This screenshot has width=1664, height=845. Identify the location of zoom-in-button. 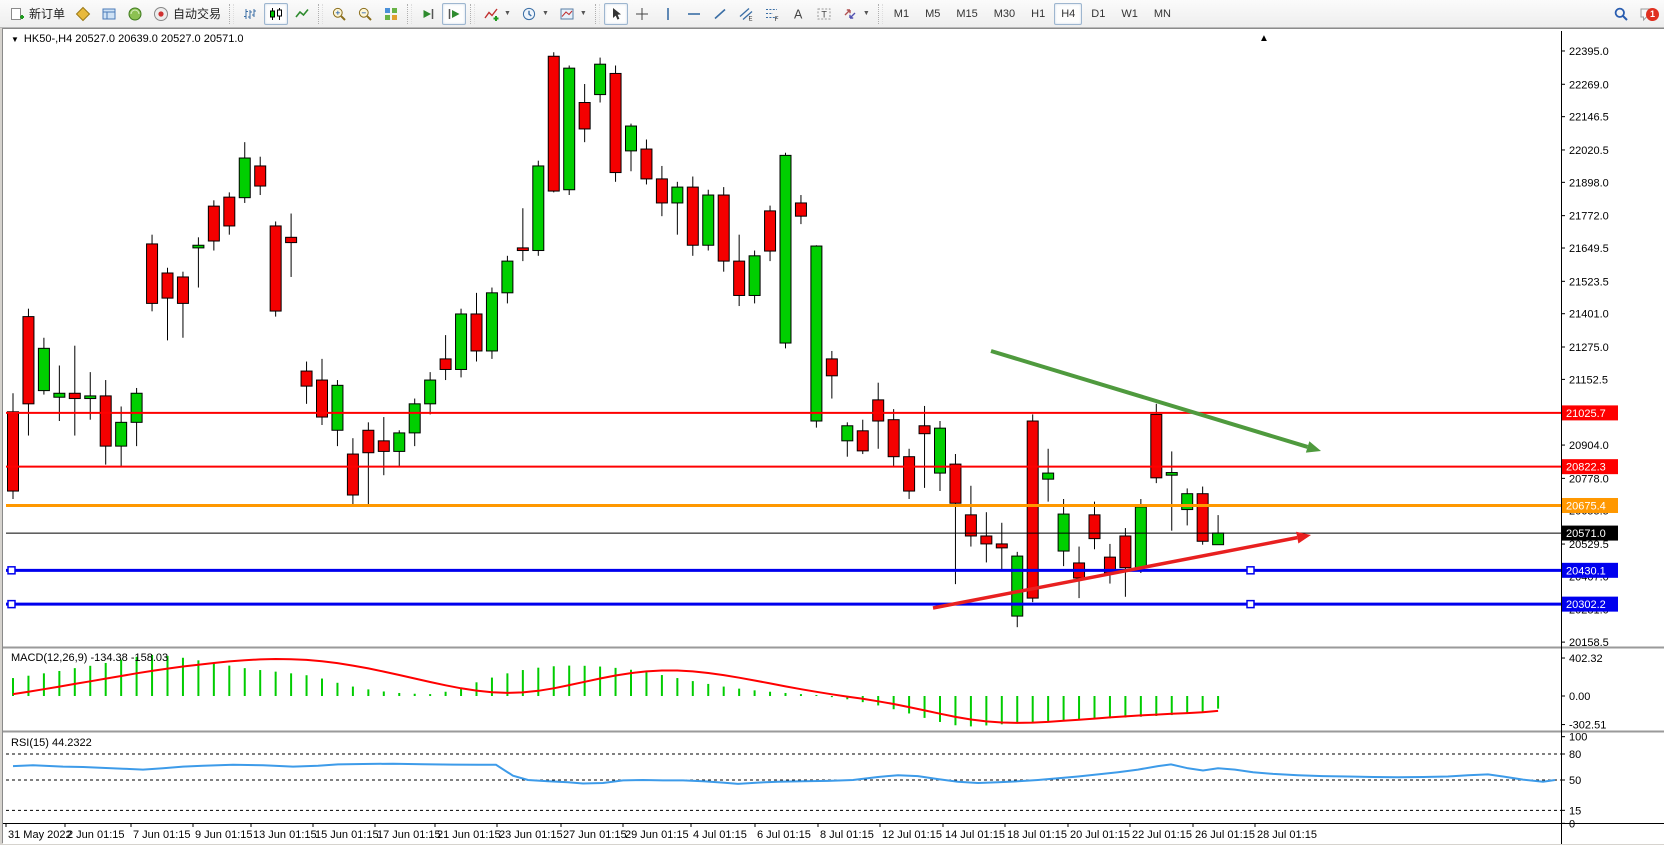
(339, 14).